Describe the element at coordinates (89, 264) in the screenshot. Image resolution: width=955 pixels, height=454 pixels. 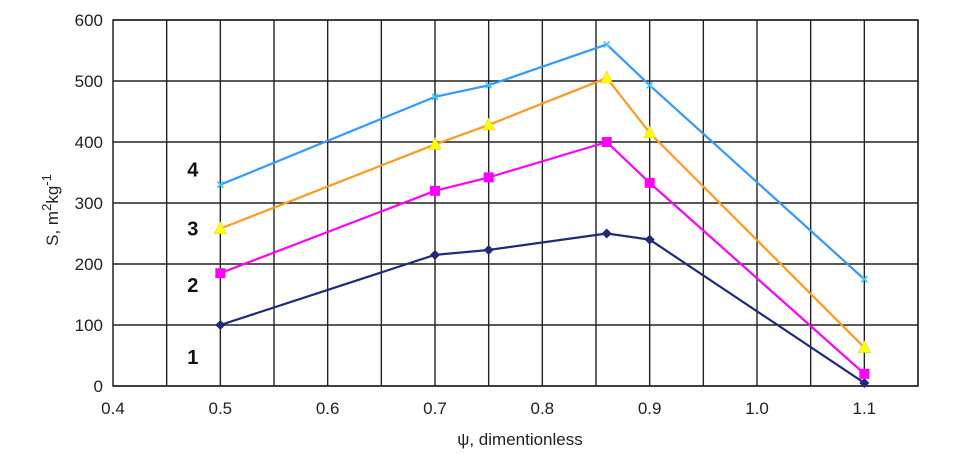
I see `y-tick-label: 200` at that location.